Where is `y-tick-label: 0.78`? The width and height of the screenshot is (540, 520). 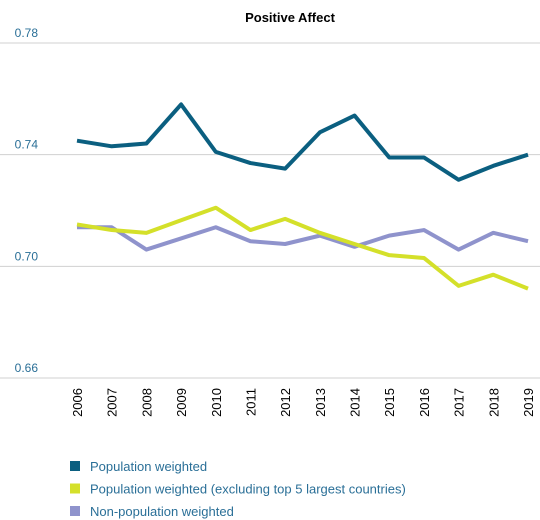
y-tick-label: 0.78 is located at coordinates (27, 33).